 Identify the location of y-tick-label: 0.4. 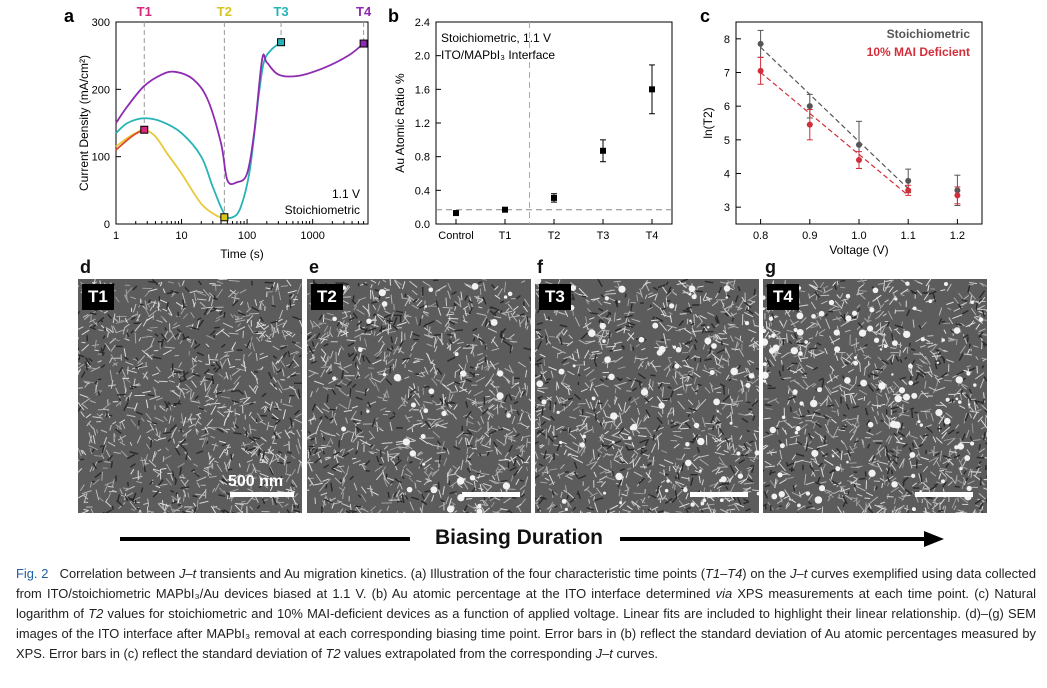
(422, 191).